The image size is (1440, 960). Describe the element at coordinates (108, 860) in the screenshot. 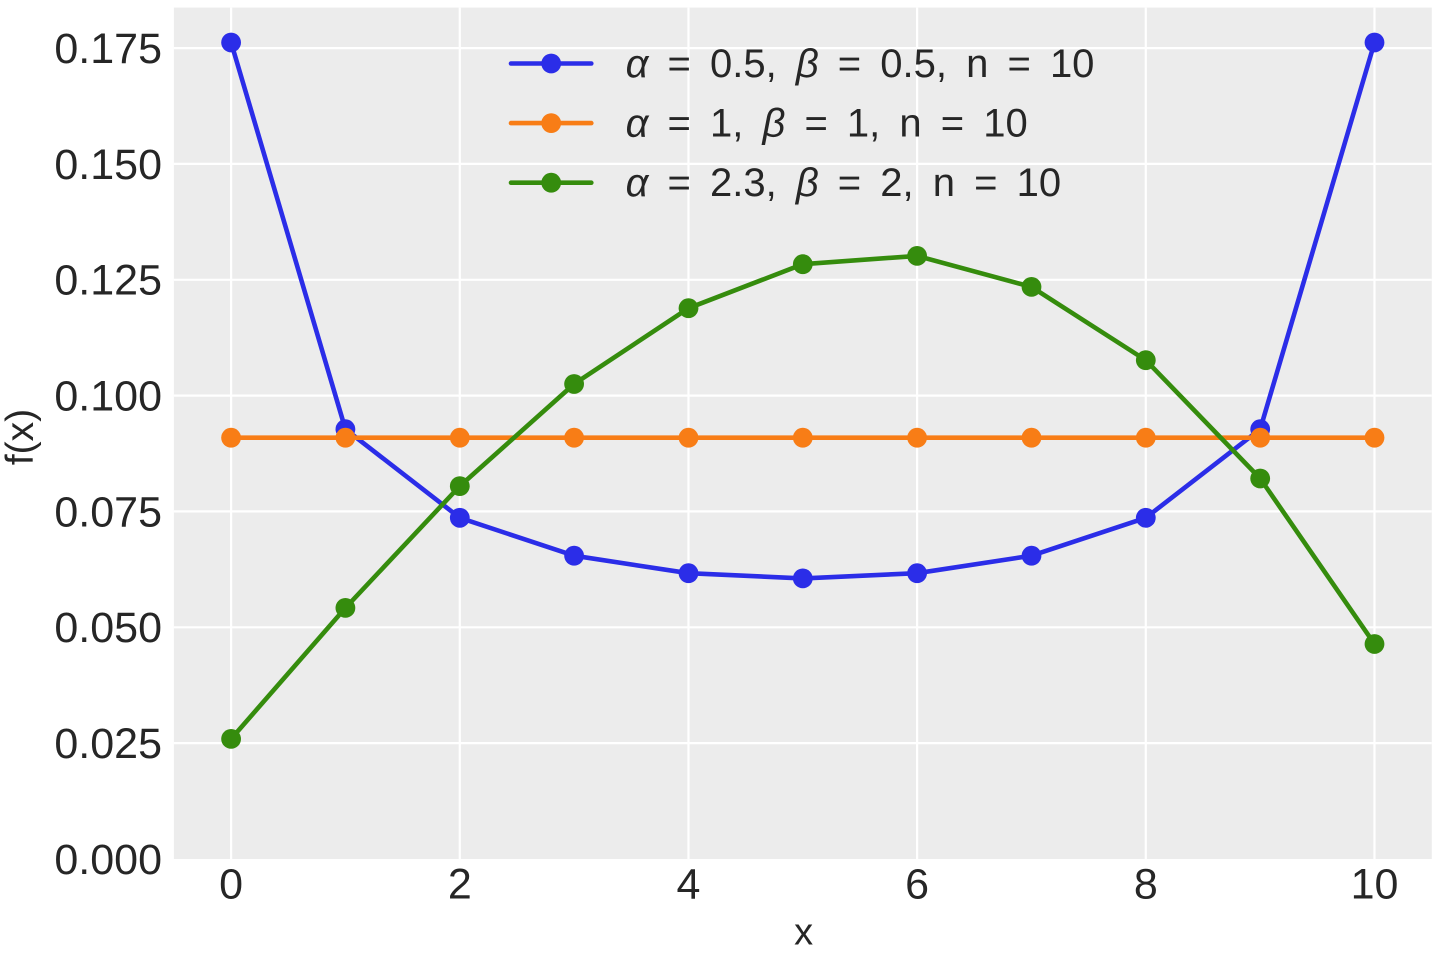

I see `svg-text: 0.000` at that location.